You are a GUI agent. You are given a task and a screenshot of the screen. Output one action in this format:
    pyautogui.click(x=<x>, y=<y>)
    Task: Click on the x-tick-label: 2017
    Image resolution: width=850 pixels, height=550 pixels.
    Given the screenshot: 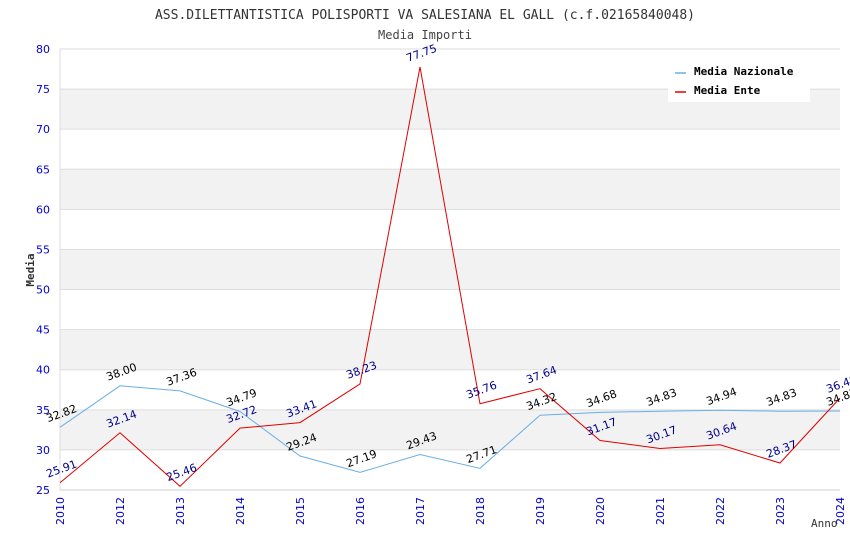 What is the action you would take?
    pyautogui.click(x=420, y=511)
    